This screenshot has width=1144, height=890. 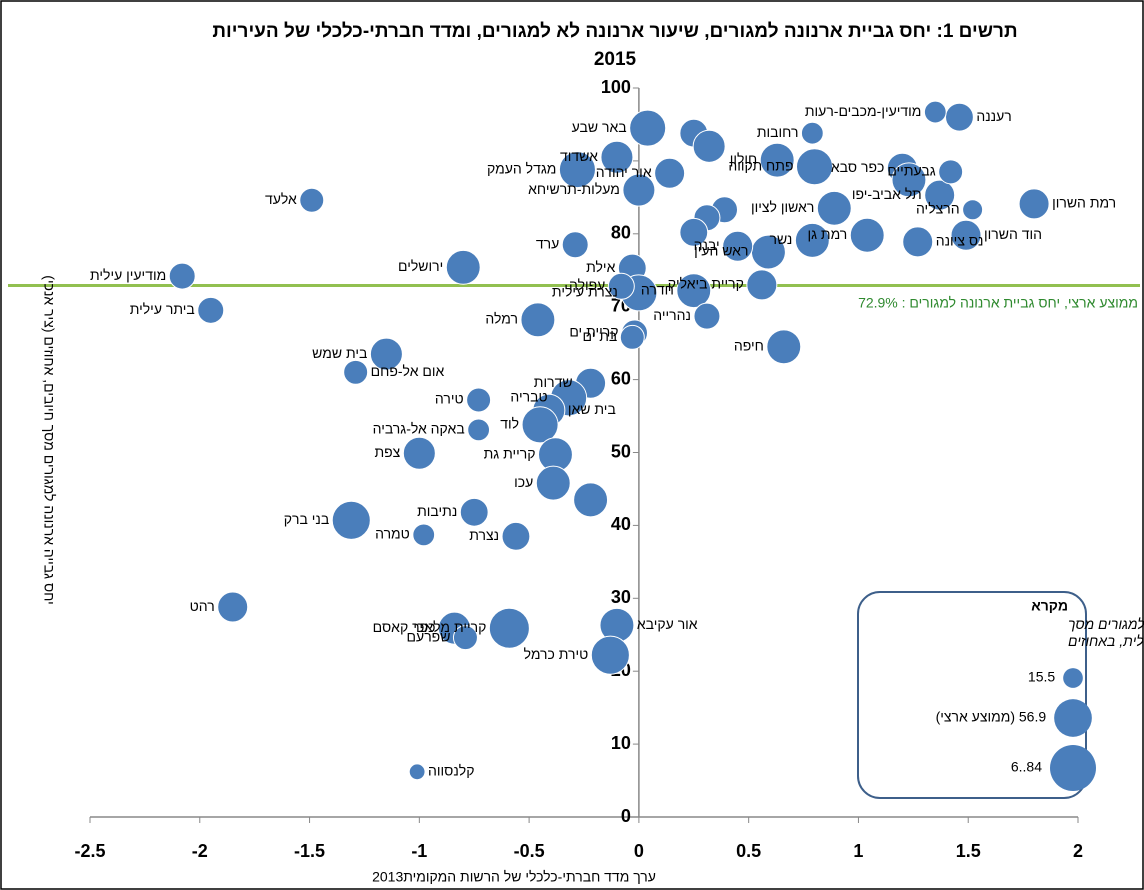 I want to click on x-tick-label: -1, so click(x=419, y=851).